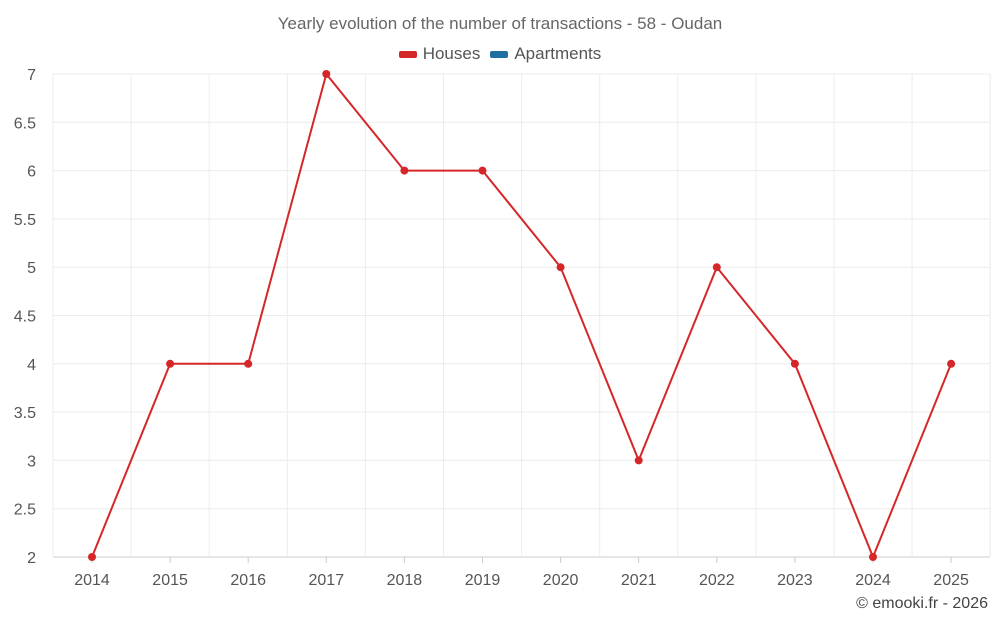  Describe the element at coordinates (639, 580) in the screenshot. I see `x-tick-label: 2021` at that location.